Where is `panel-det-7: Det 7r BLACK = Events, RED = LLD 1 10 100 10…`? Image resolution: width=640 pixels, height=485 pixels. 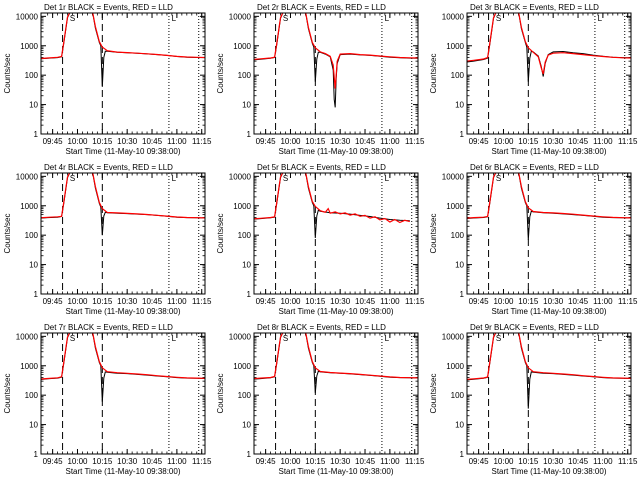 panel-det-7: Det 7r BLACK = Events, RED = LLD 1 10 100 10… is located at coordinates (107, 399).